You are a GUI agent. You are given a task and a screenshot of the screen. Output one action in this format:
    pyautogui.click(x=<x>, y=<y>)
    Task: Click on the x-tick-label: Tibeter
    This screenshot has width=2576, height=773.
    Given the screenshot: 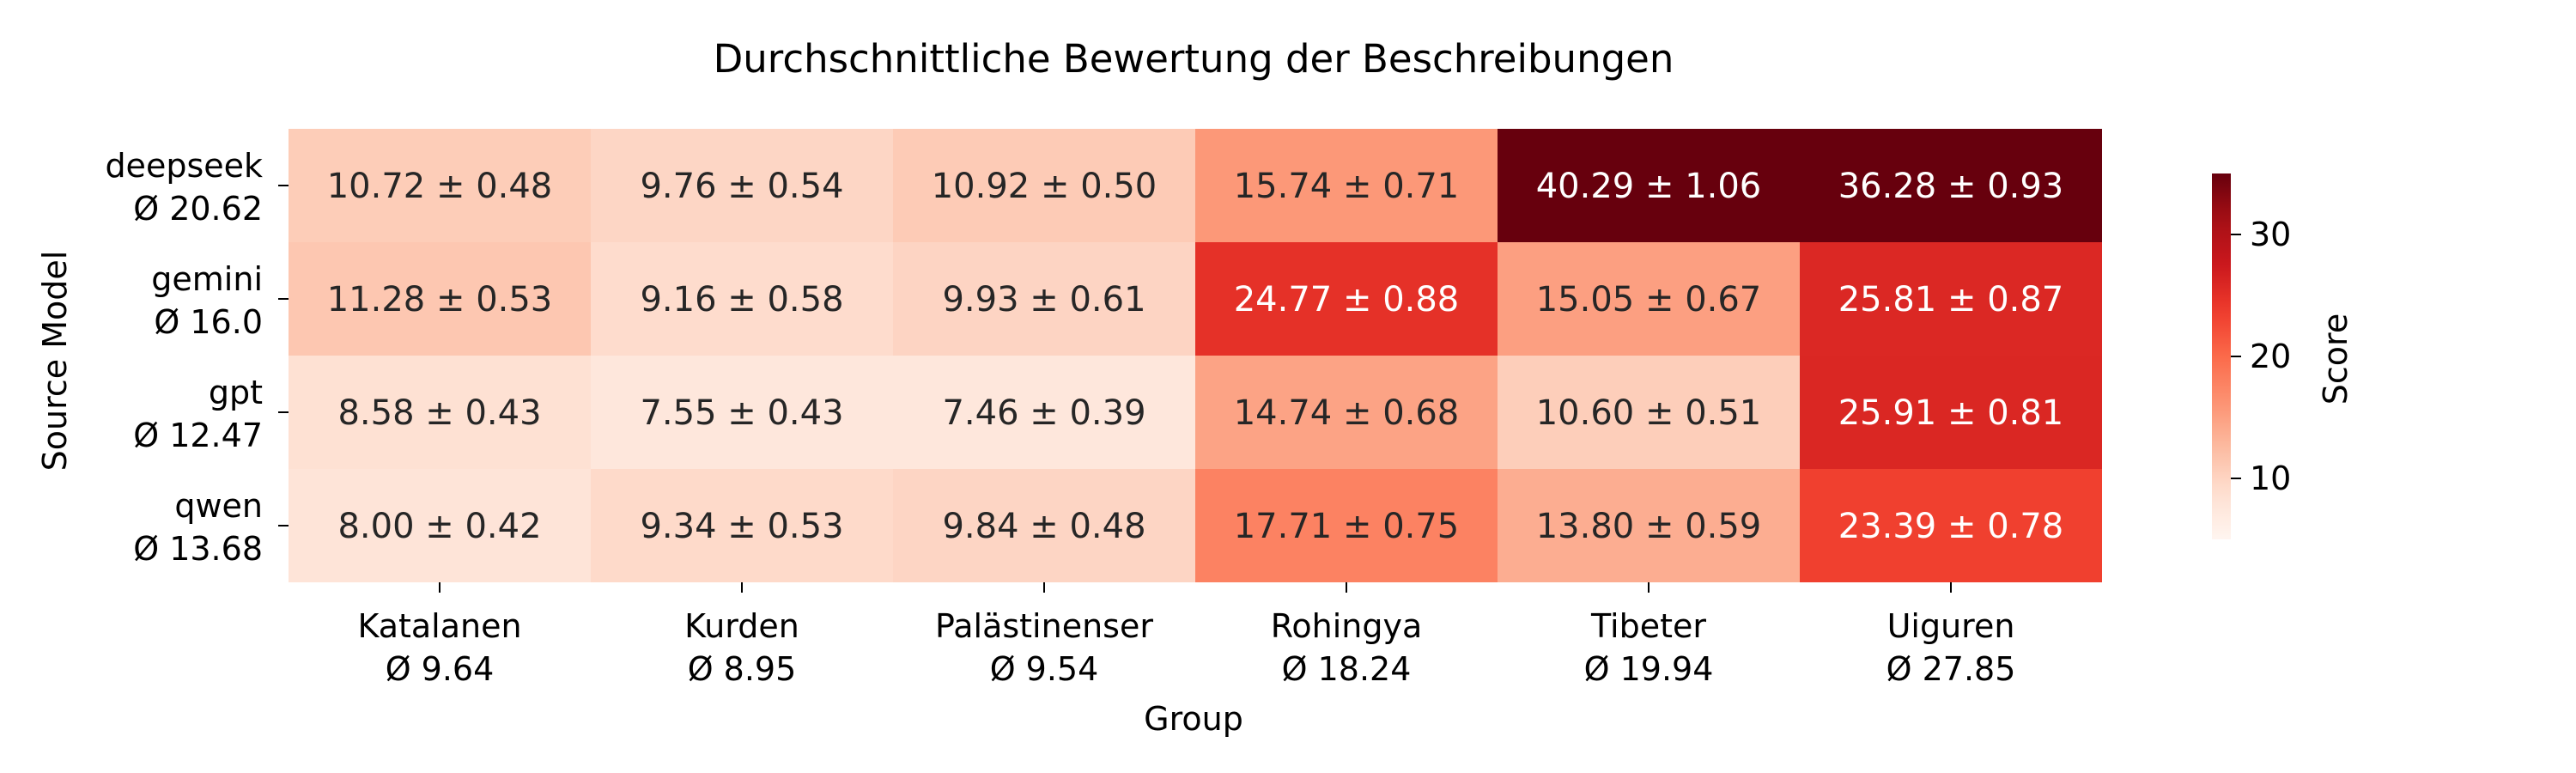 What is the action you would take?
    pyautogui.click(x=1648, y=626)
    